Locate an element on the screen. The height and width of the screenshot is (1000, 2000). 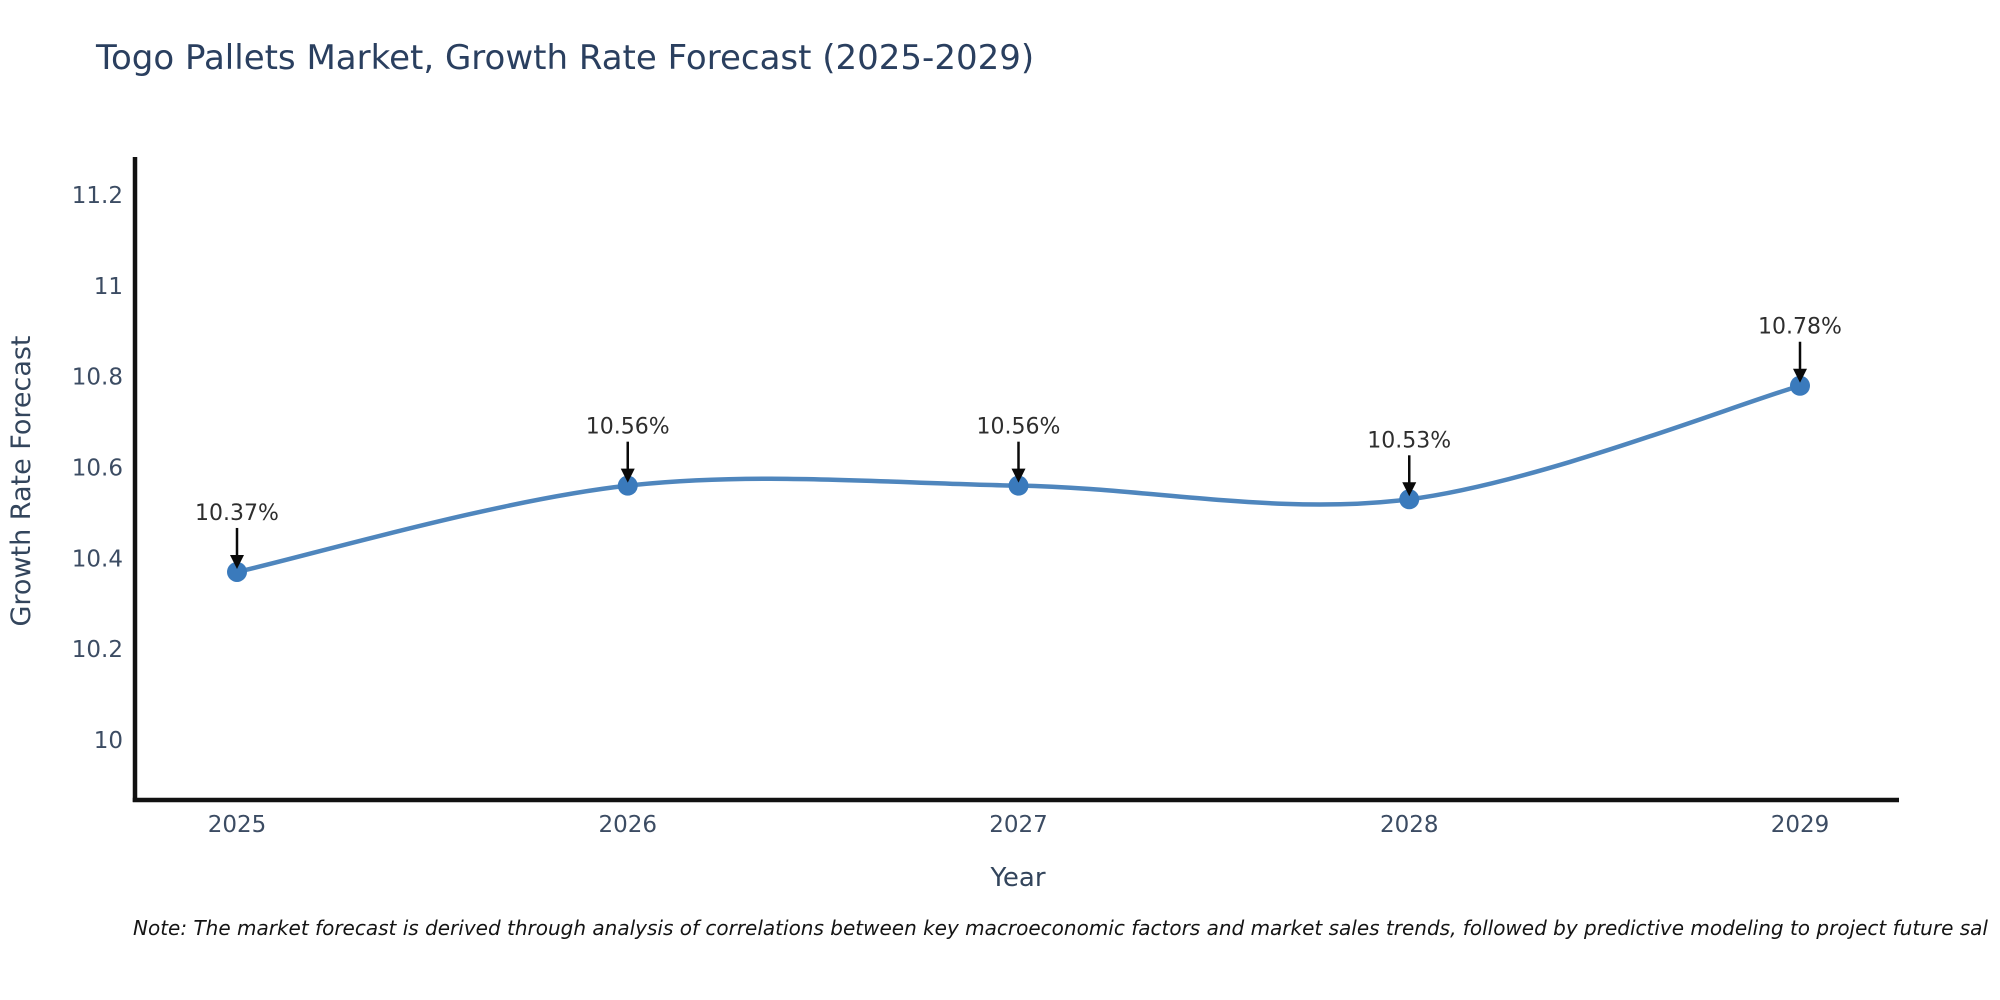
x-tick-label: 2026 is located at coordinates (627, 825).